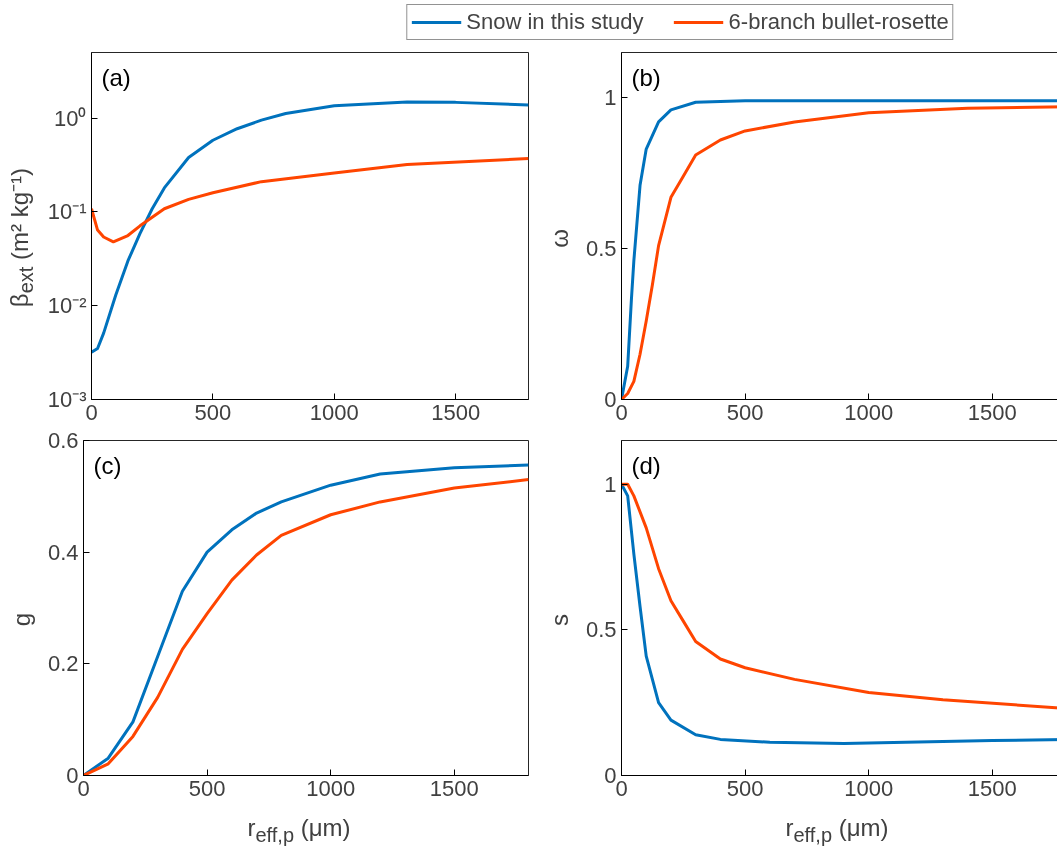 This screenshot has width=1057, height=859. Describe the element at coordinates (646, 465) in the screenshot. I see `annotation: (d)` at that location.